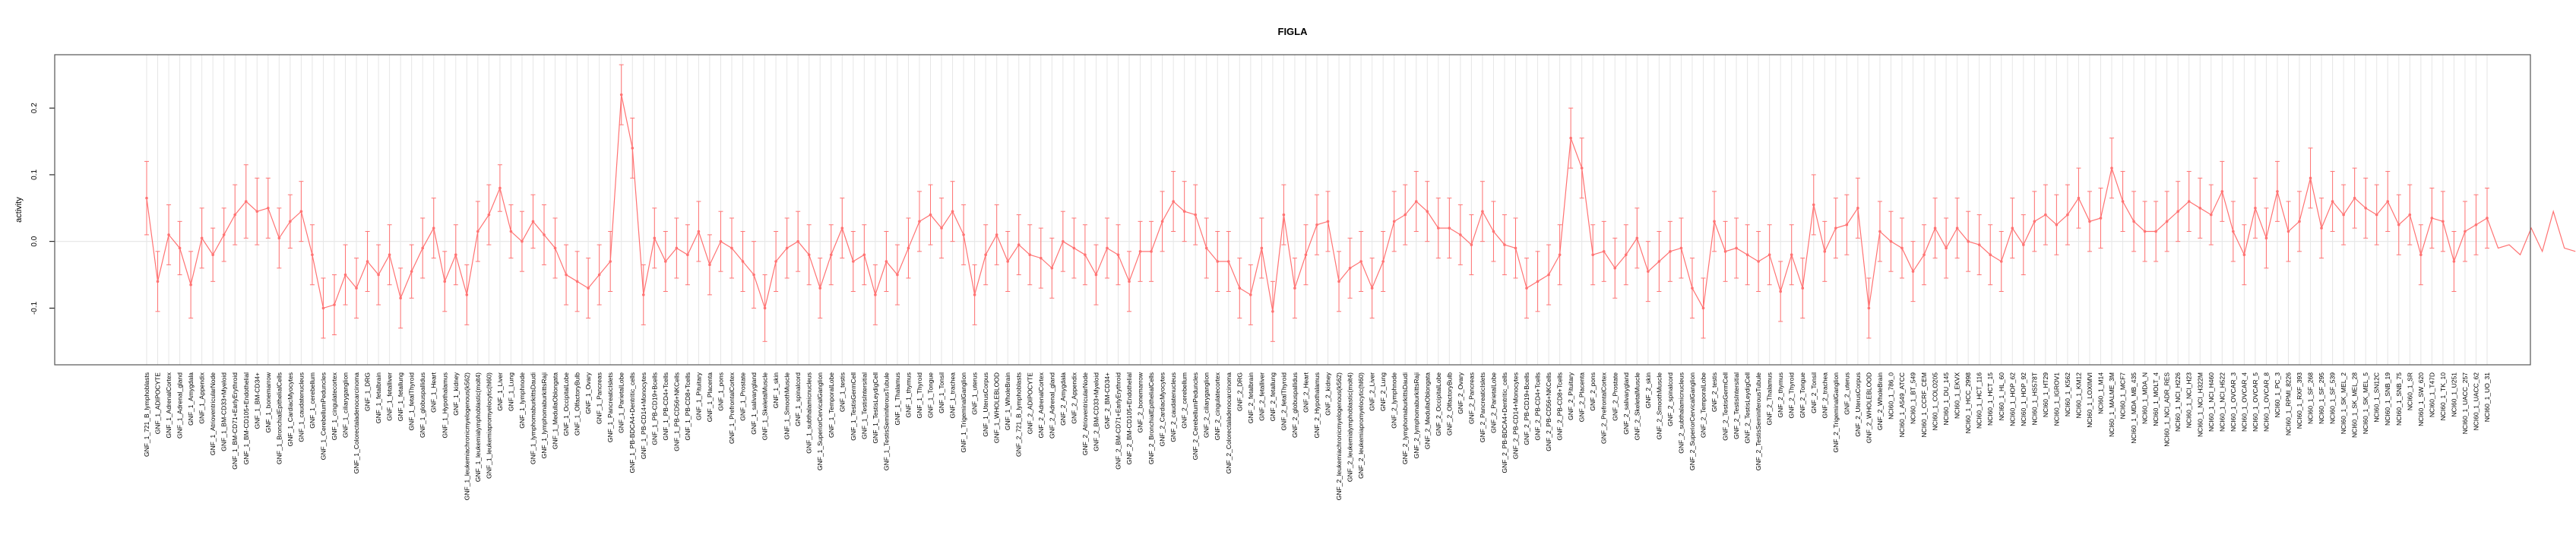  Describe the element at coordinates (1118, 421) in the screenshot. I see `x-tick-label: GNF_2_BM-CD71+EarlyErythroid` at that location.